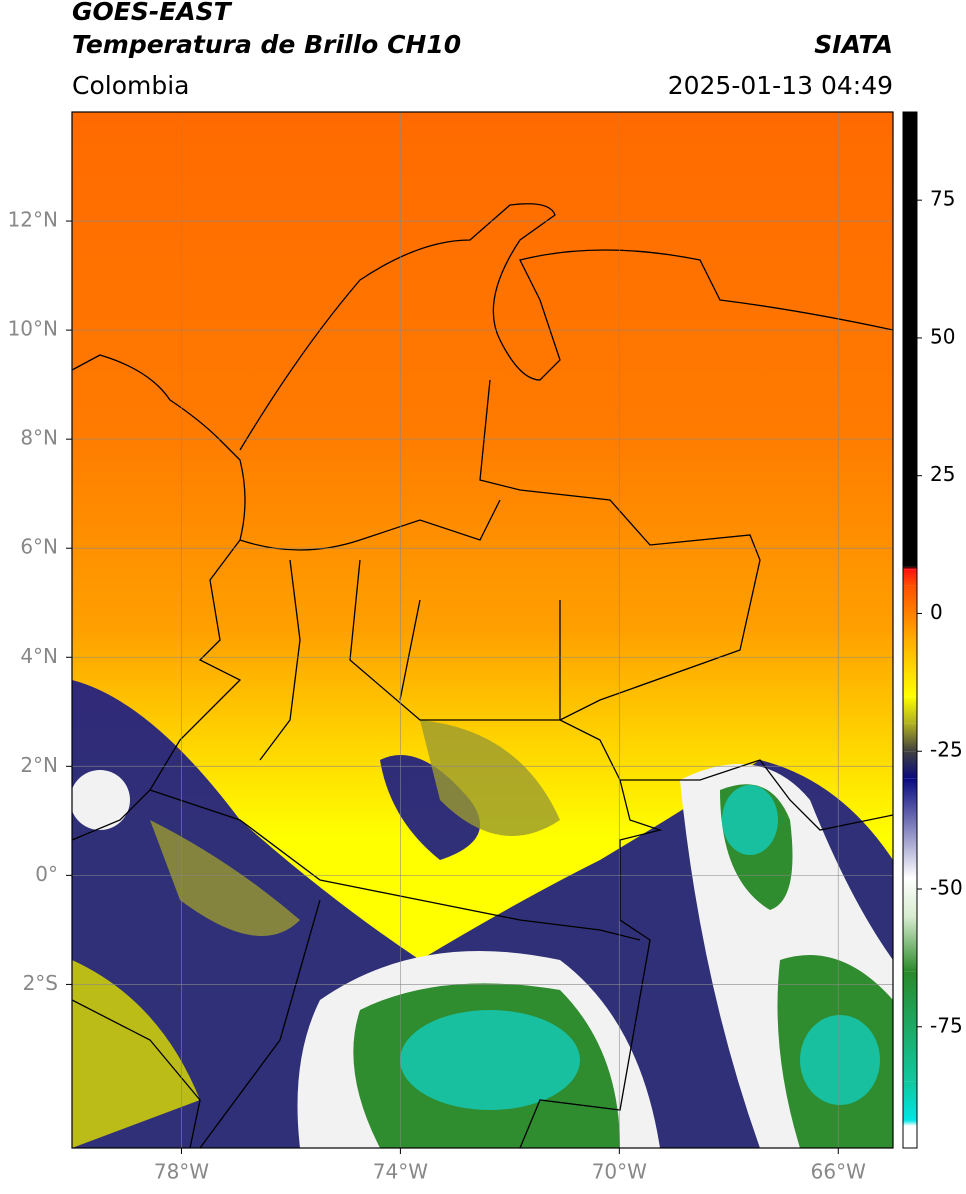 The width and height of the screenshot is (966, 1194). I want to click on colorbar-tick-label: 75, so click(942, 199).